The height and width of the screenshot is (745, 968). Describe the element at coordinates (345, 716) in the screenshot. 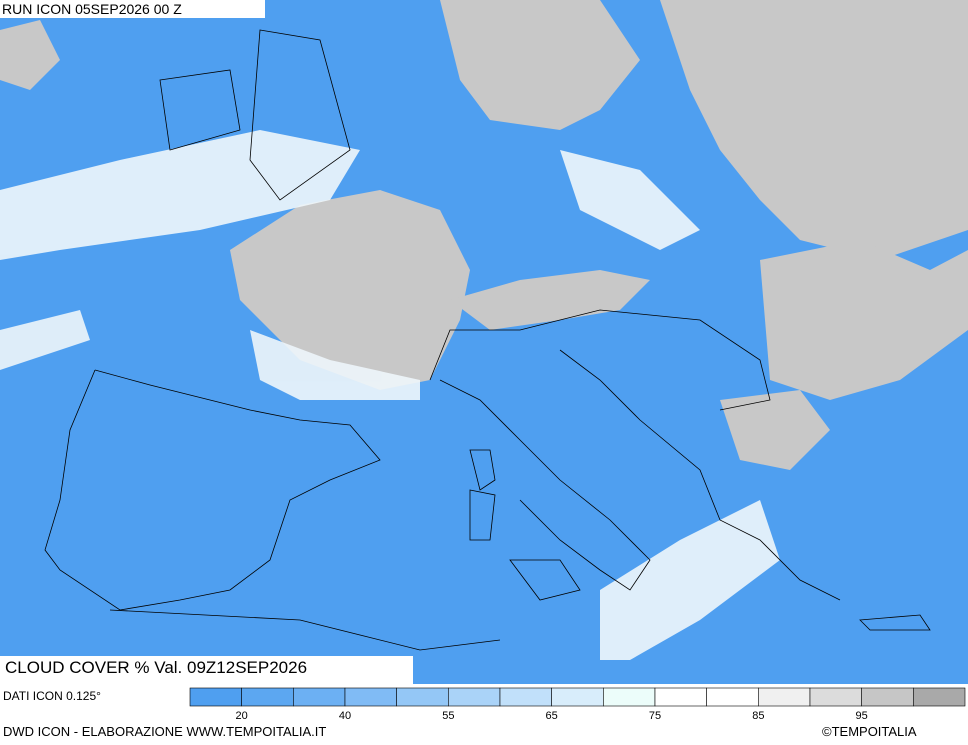

I see `colorbar-label: 40` at that location.